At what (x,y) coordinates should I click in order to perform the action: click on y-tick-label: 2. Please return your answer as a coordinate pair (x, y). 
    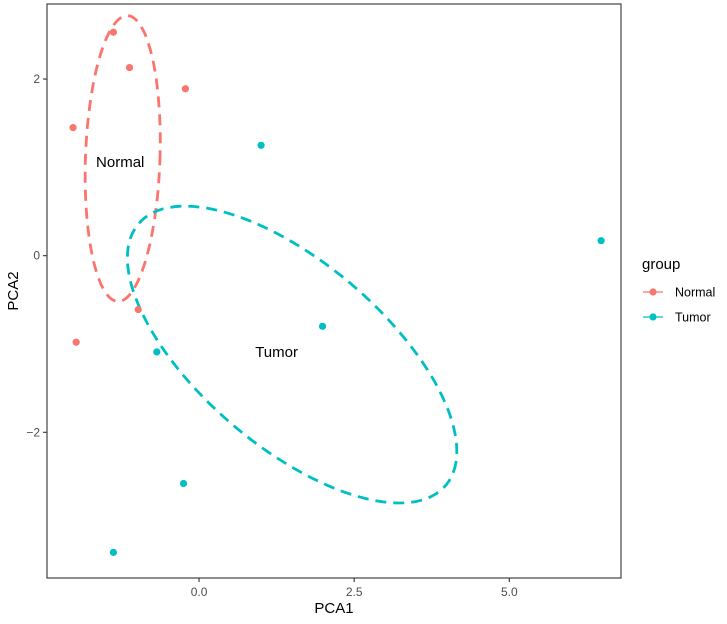
    Looking at the image, I should click on (36, 79).